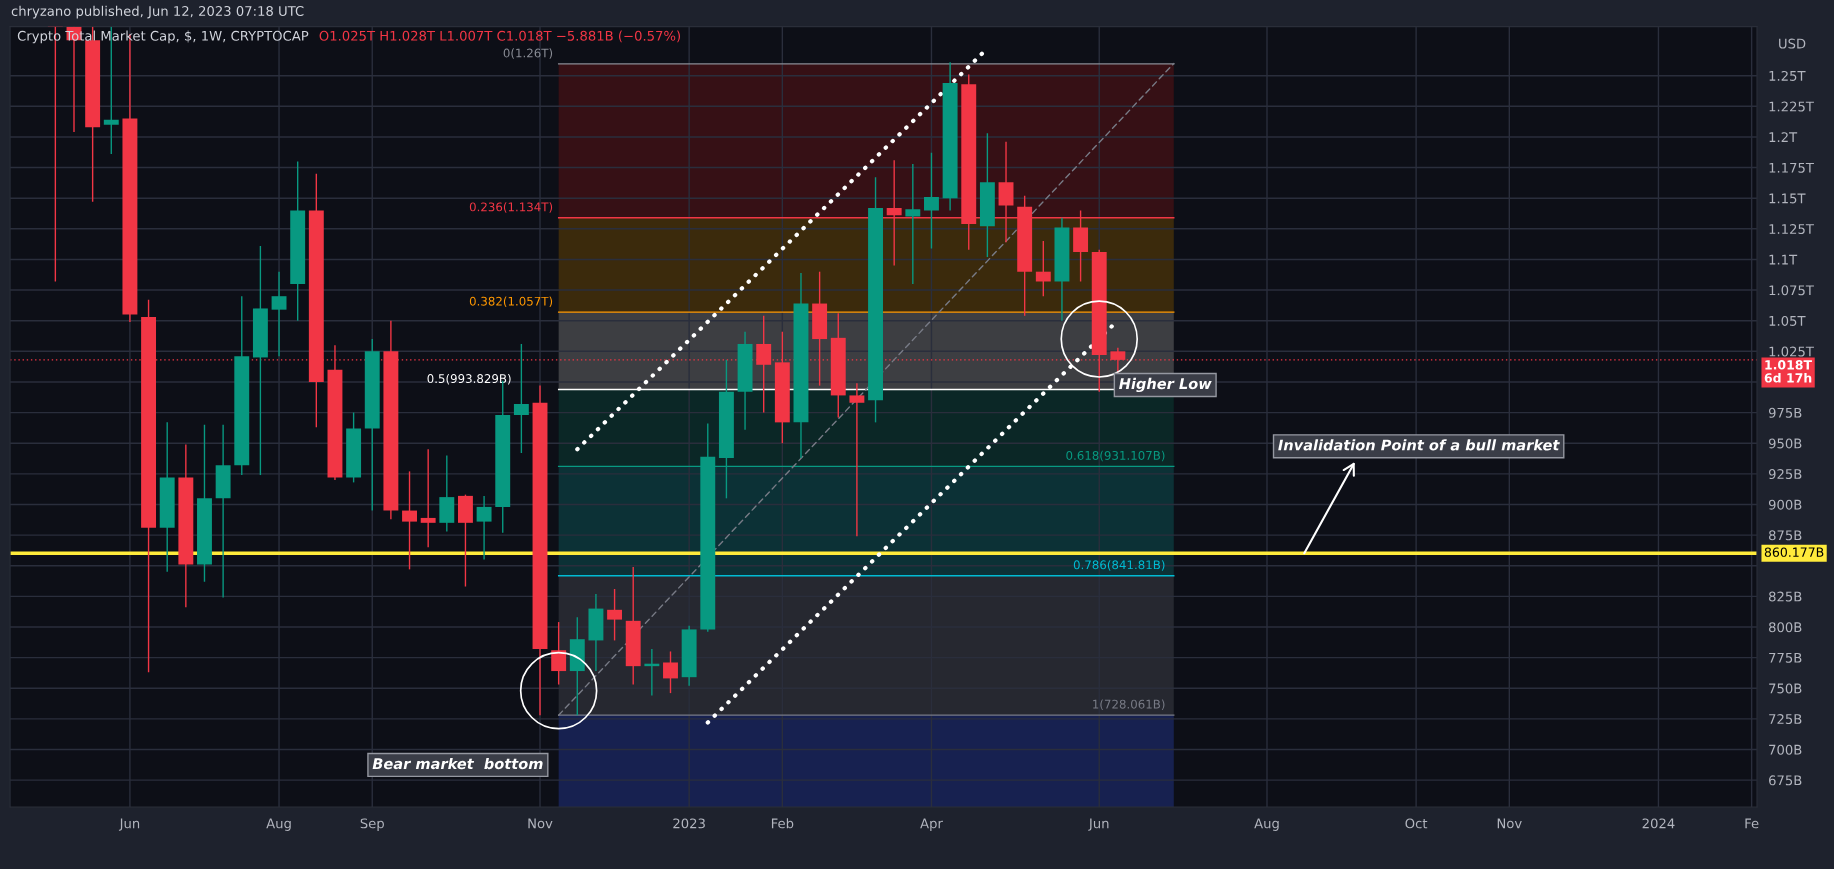  Describe the element at coordinates (469, 379) in the screenshot. I see `ref-line-label: 0.5(993.829B)` at that location.